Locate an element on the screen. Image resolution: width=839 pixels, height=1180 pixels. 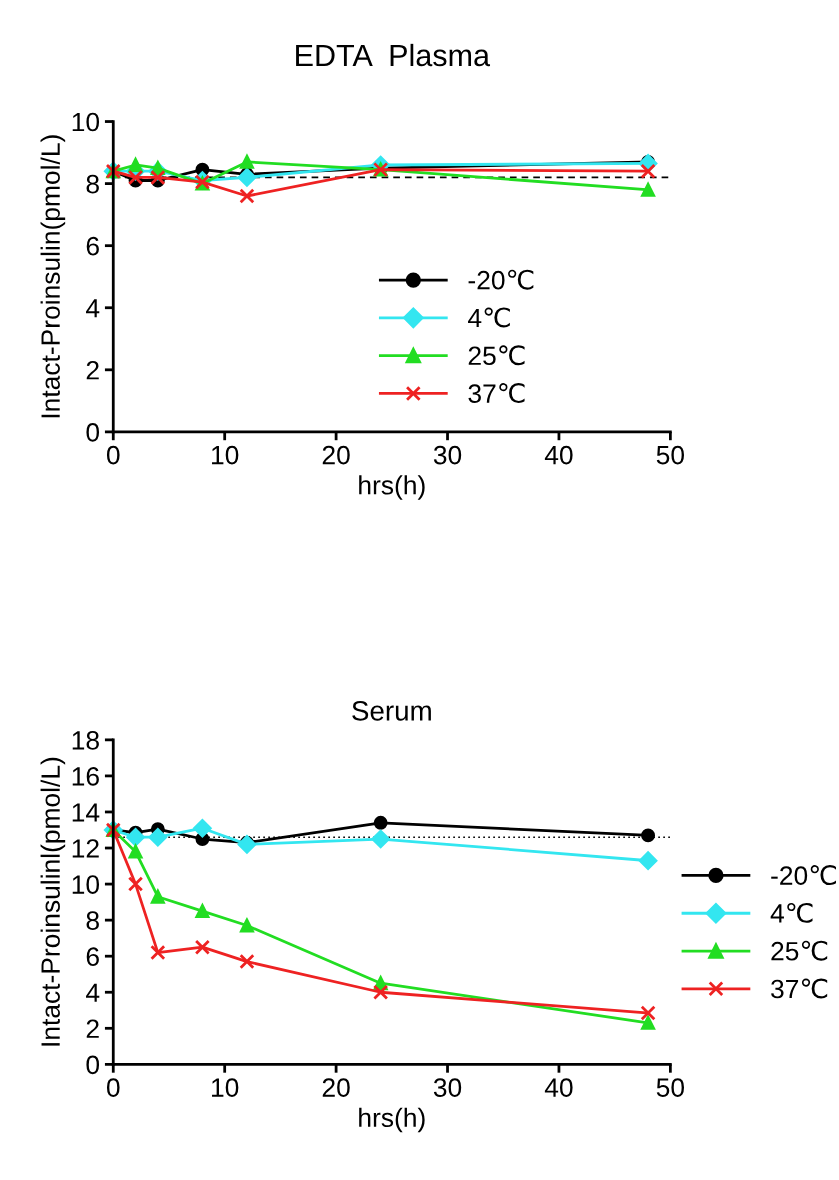
y-axis-title: Intact-Proinsulin(pmol/L) is located at coordinates (53, 276).